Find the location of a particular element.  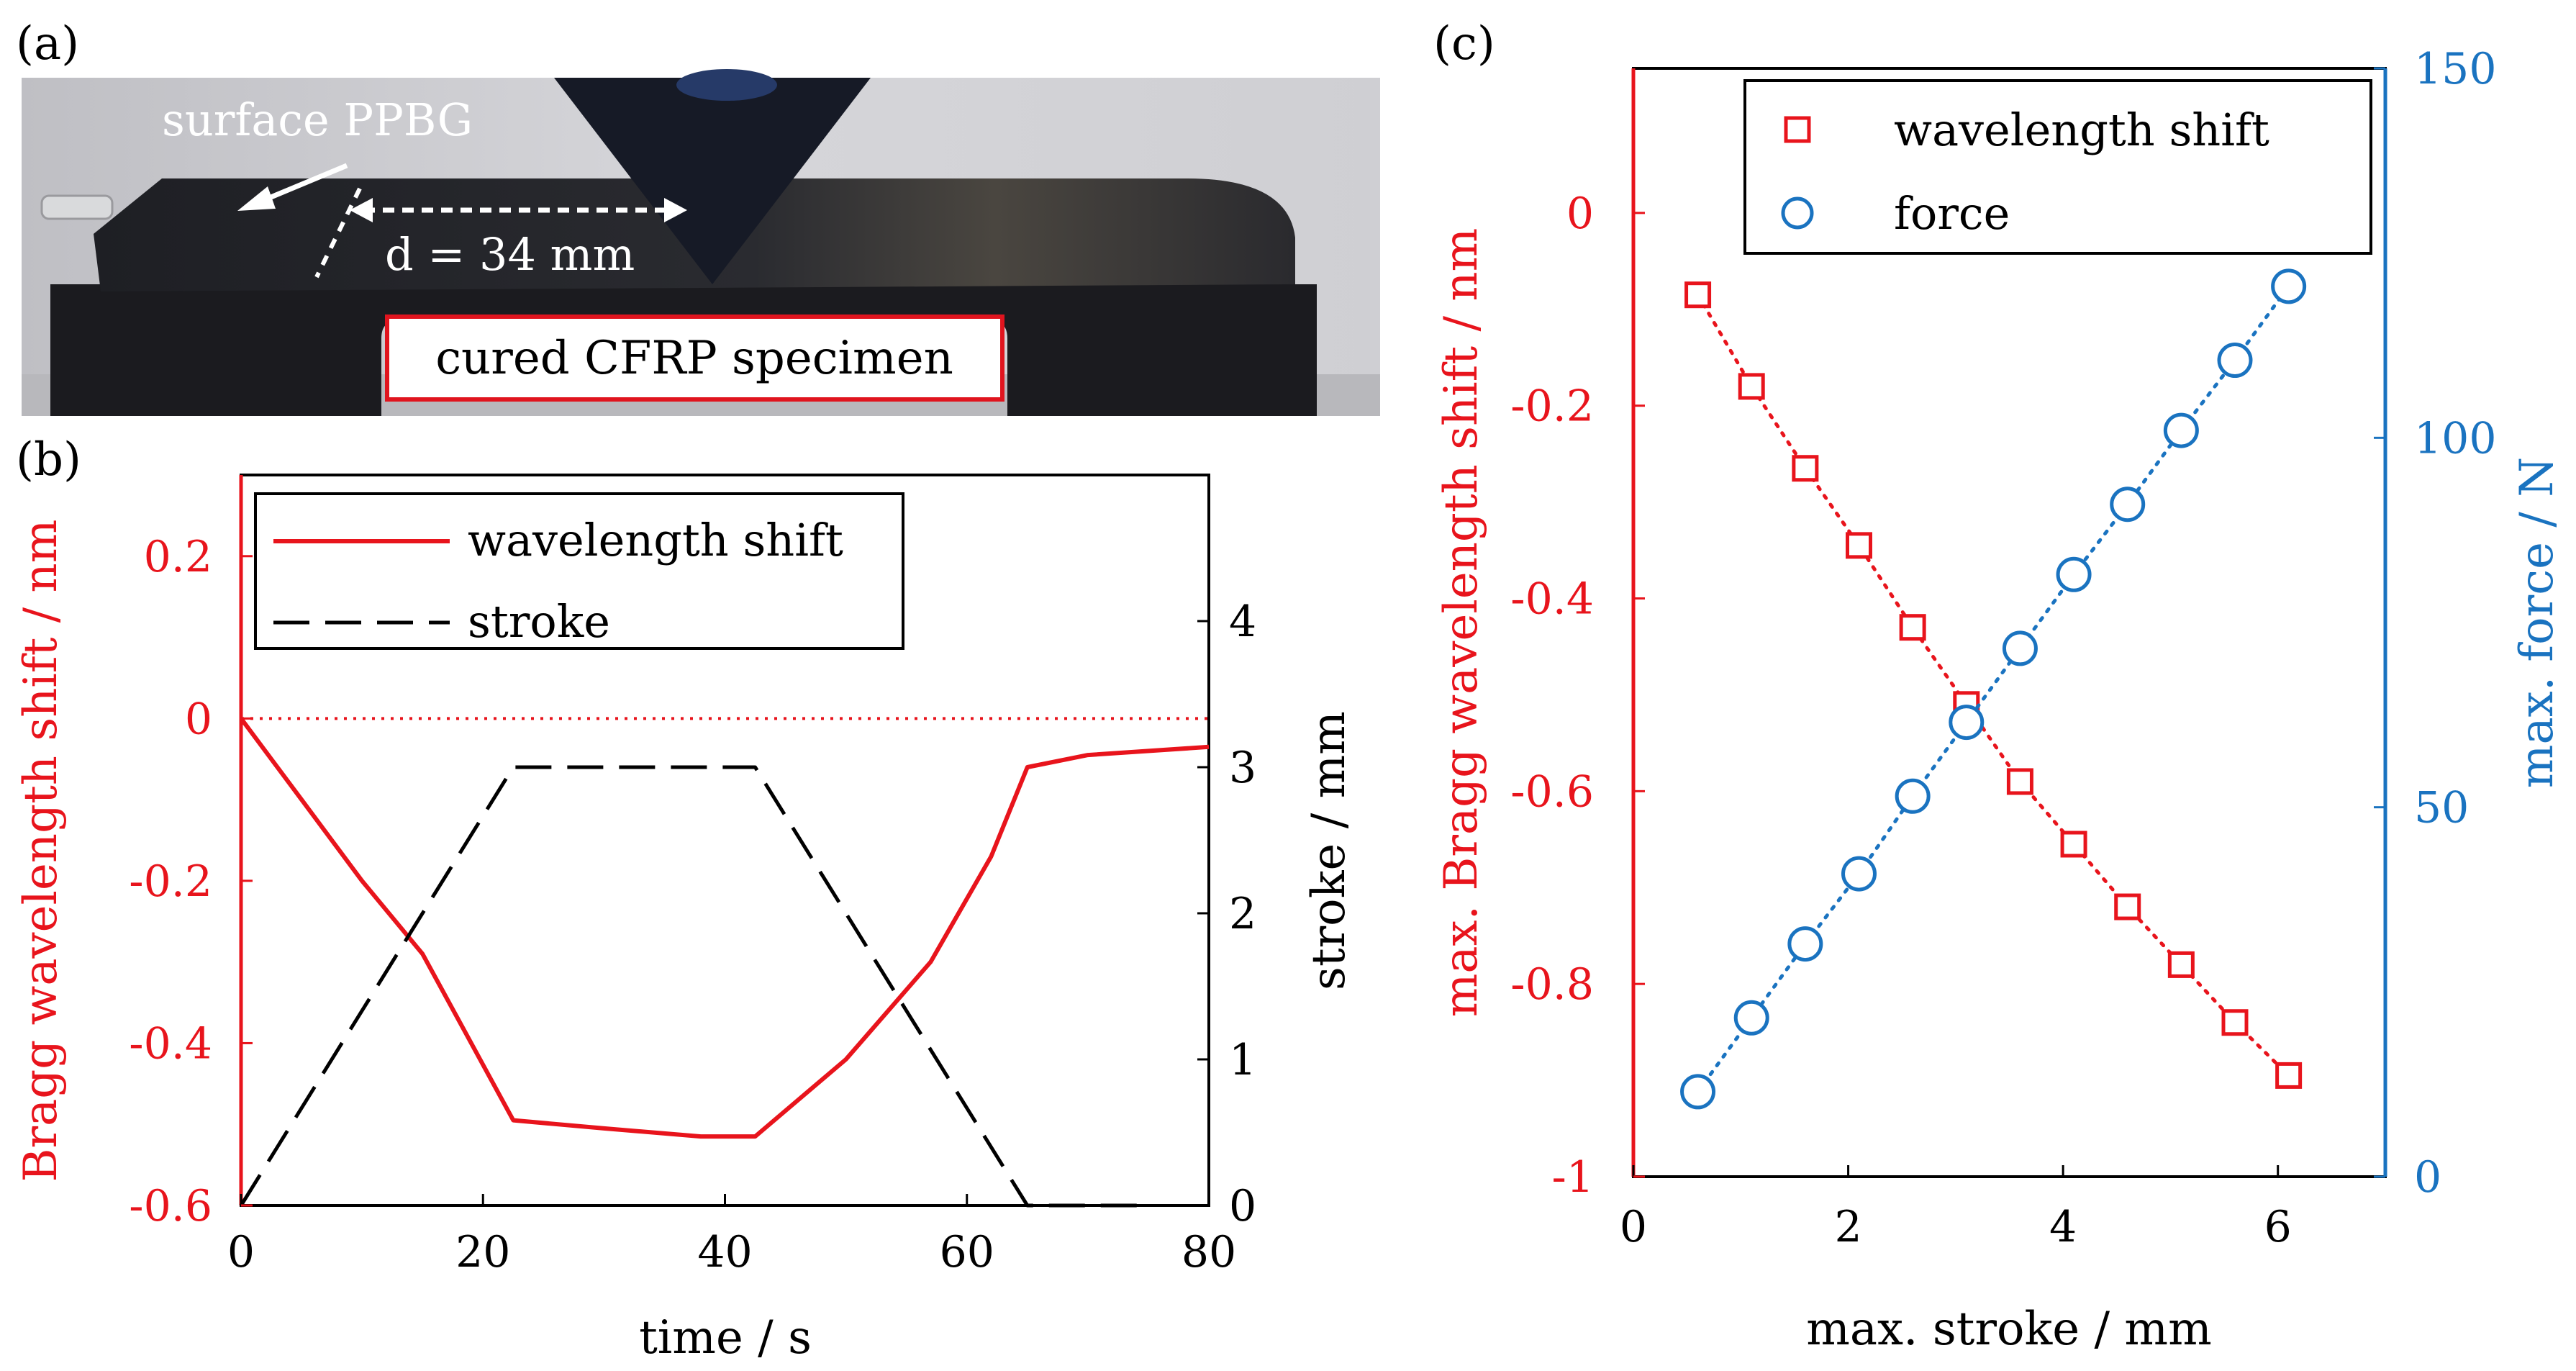

chart-b-series-wavelength-shift is located at coordinates (724, 928).